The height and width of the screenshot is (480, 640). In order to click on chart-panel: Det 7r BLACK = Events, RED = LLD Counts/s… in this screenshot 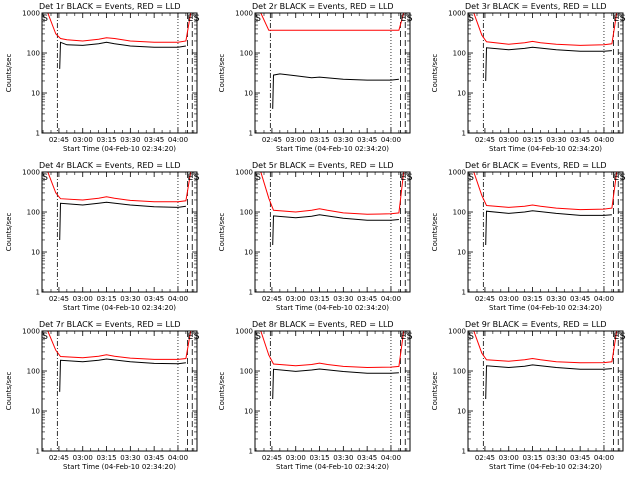, I will do `click(102, 395)`.